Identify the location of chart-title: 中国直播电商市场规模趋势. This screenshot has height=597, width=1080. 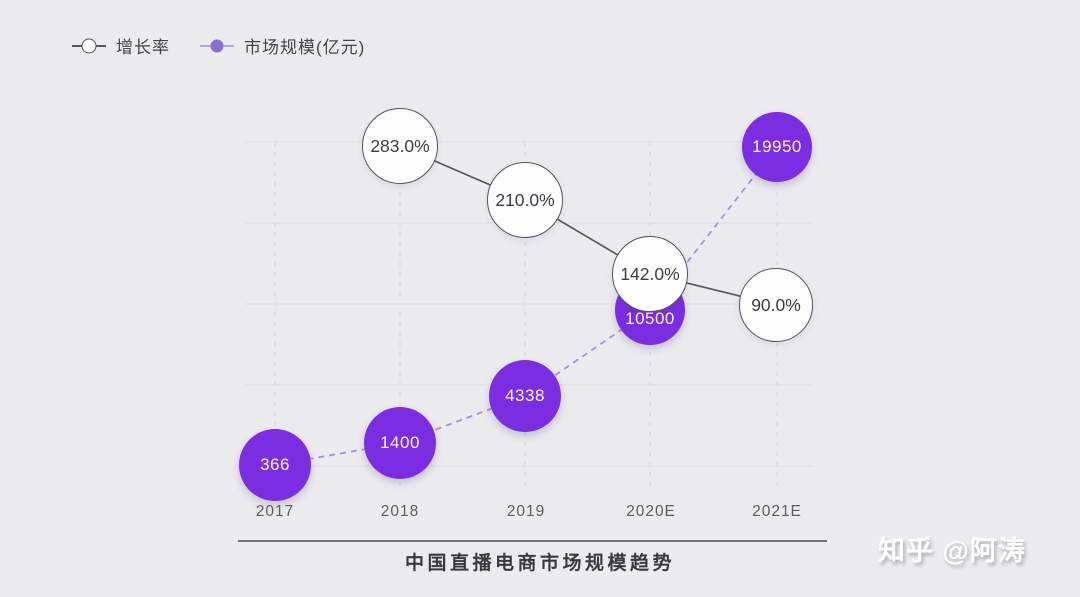
(539, 563).